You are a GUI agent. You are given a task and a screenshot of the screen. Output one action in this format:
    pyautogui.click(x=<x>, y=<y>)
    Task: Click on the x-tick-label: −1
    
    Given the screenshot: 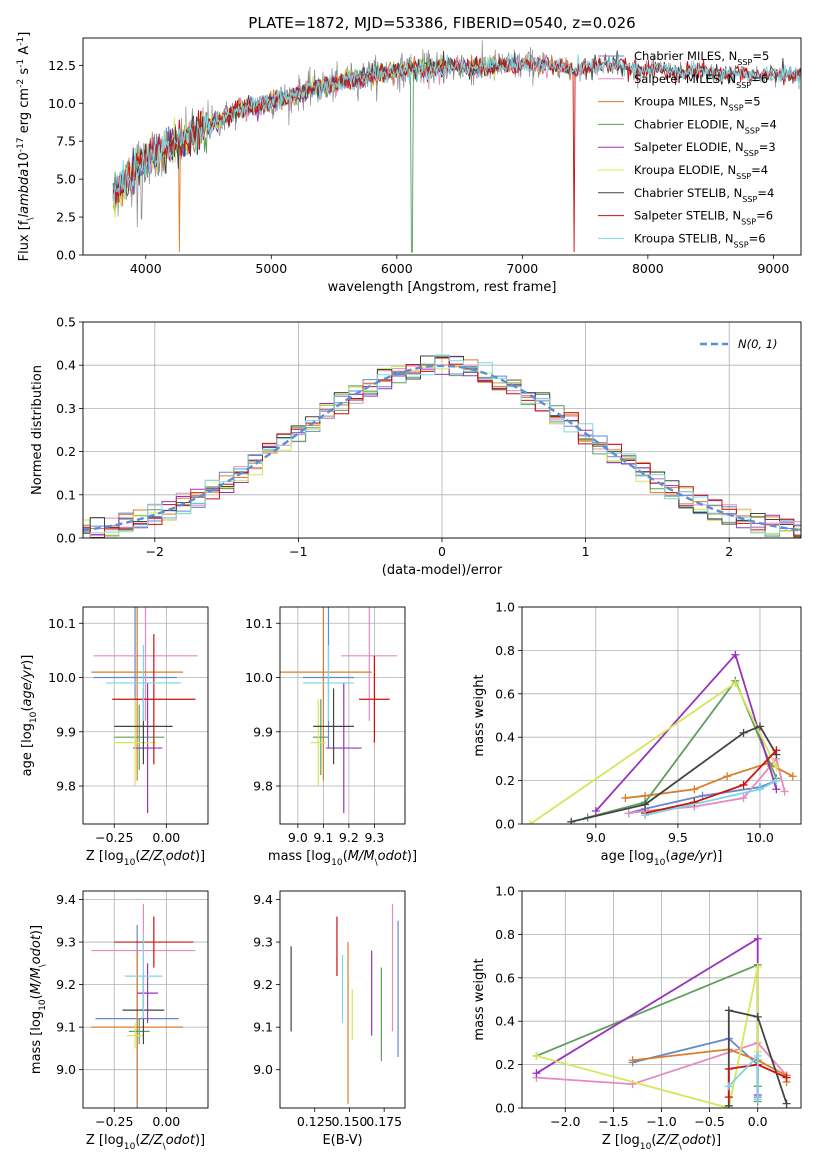 What is the action you would take?
    pyautogui.click(x=298, y=551)
    